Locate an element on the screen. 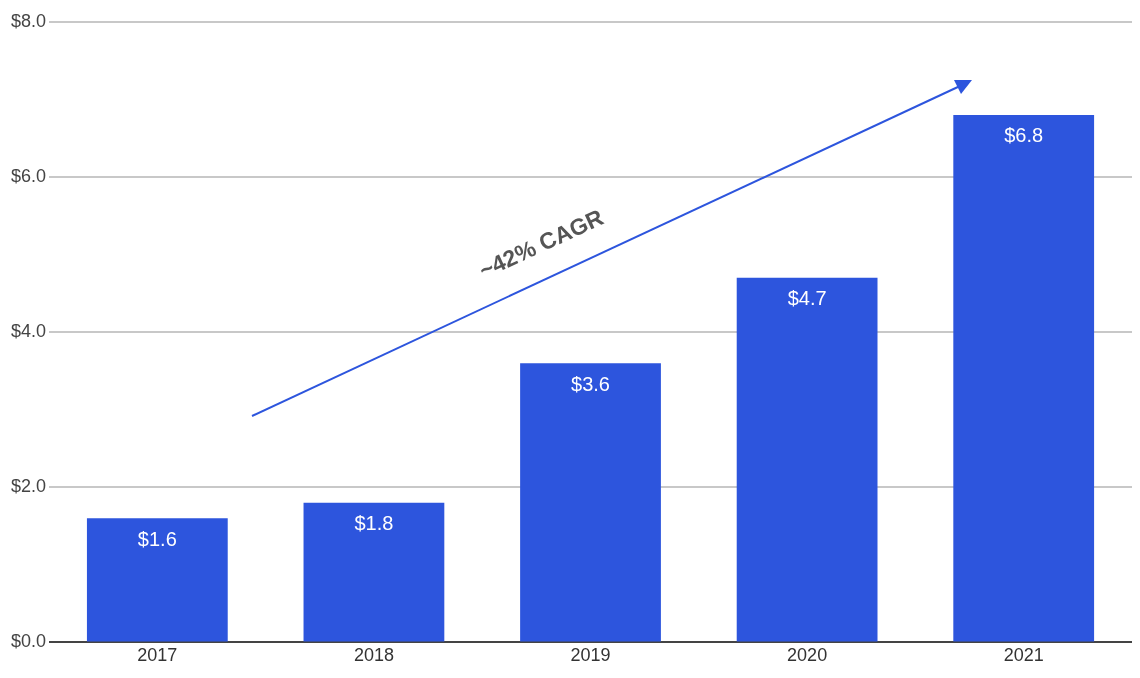 This screenshot has height=678, width=1140. y-tick-label: $2.0 is located at coordinates (28, 486).